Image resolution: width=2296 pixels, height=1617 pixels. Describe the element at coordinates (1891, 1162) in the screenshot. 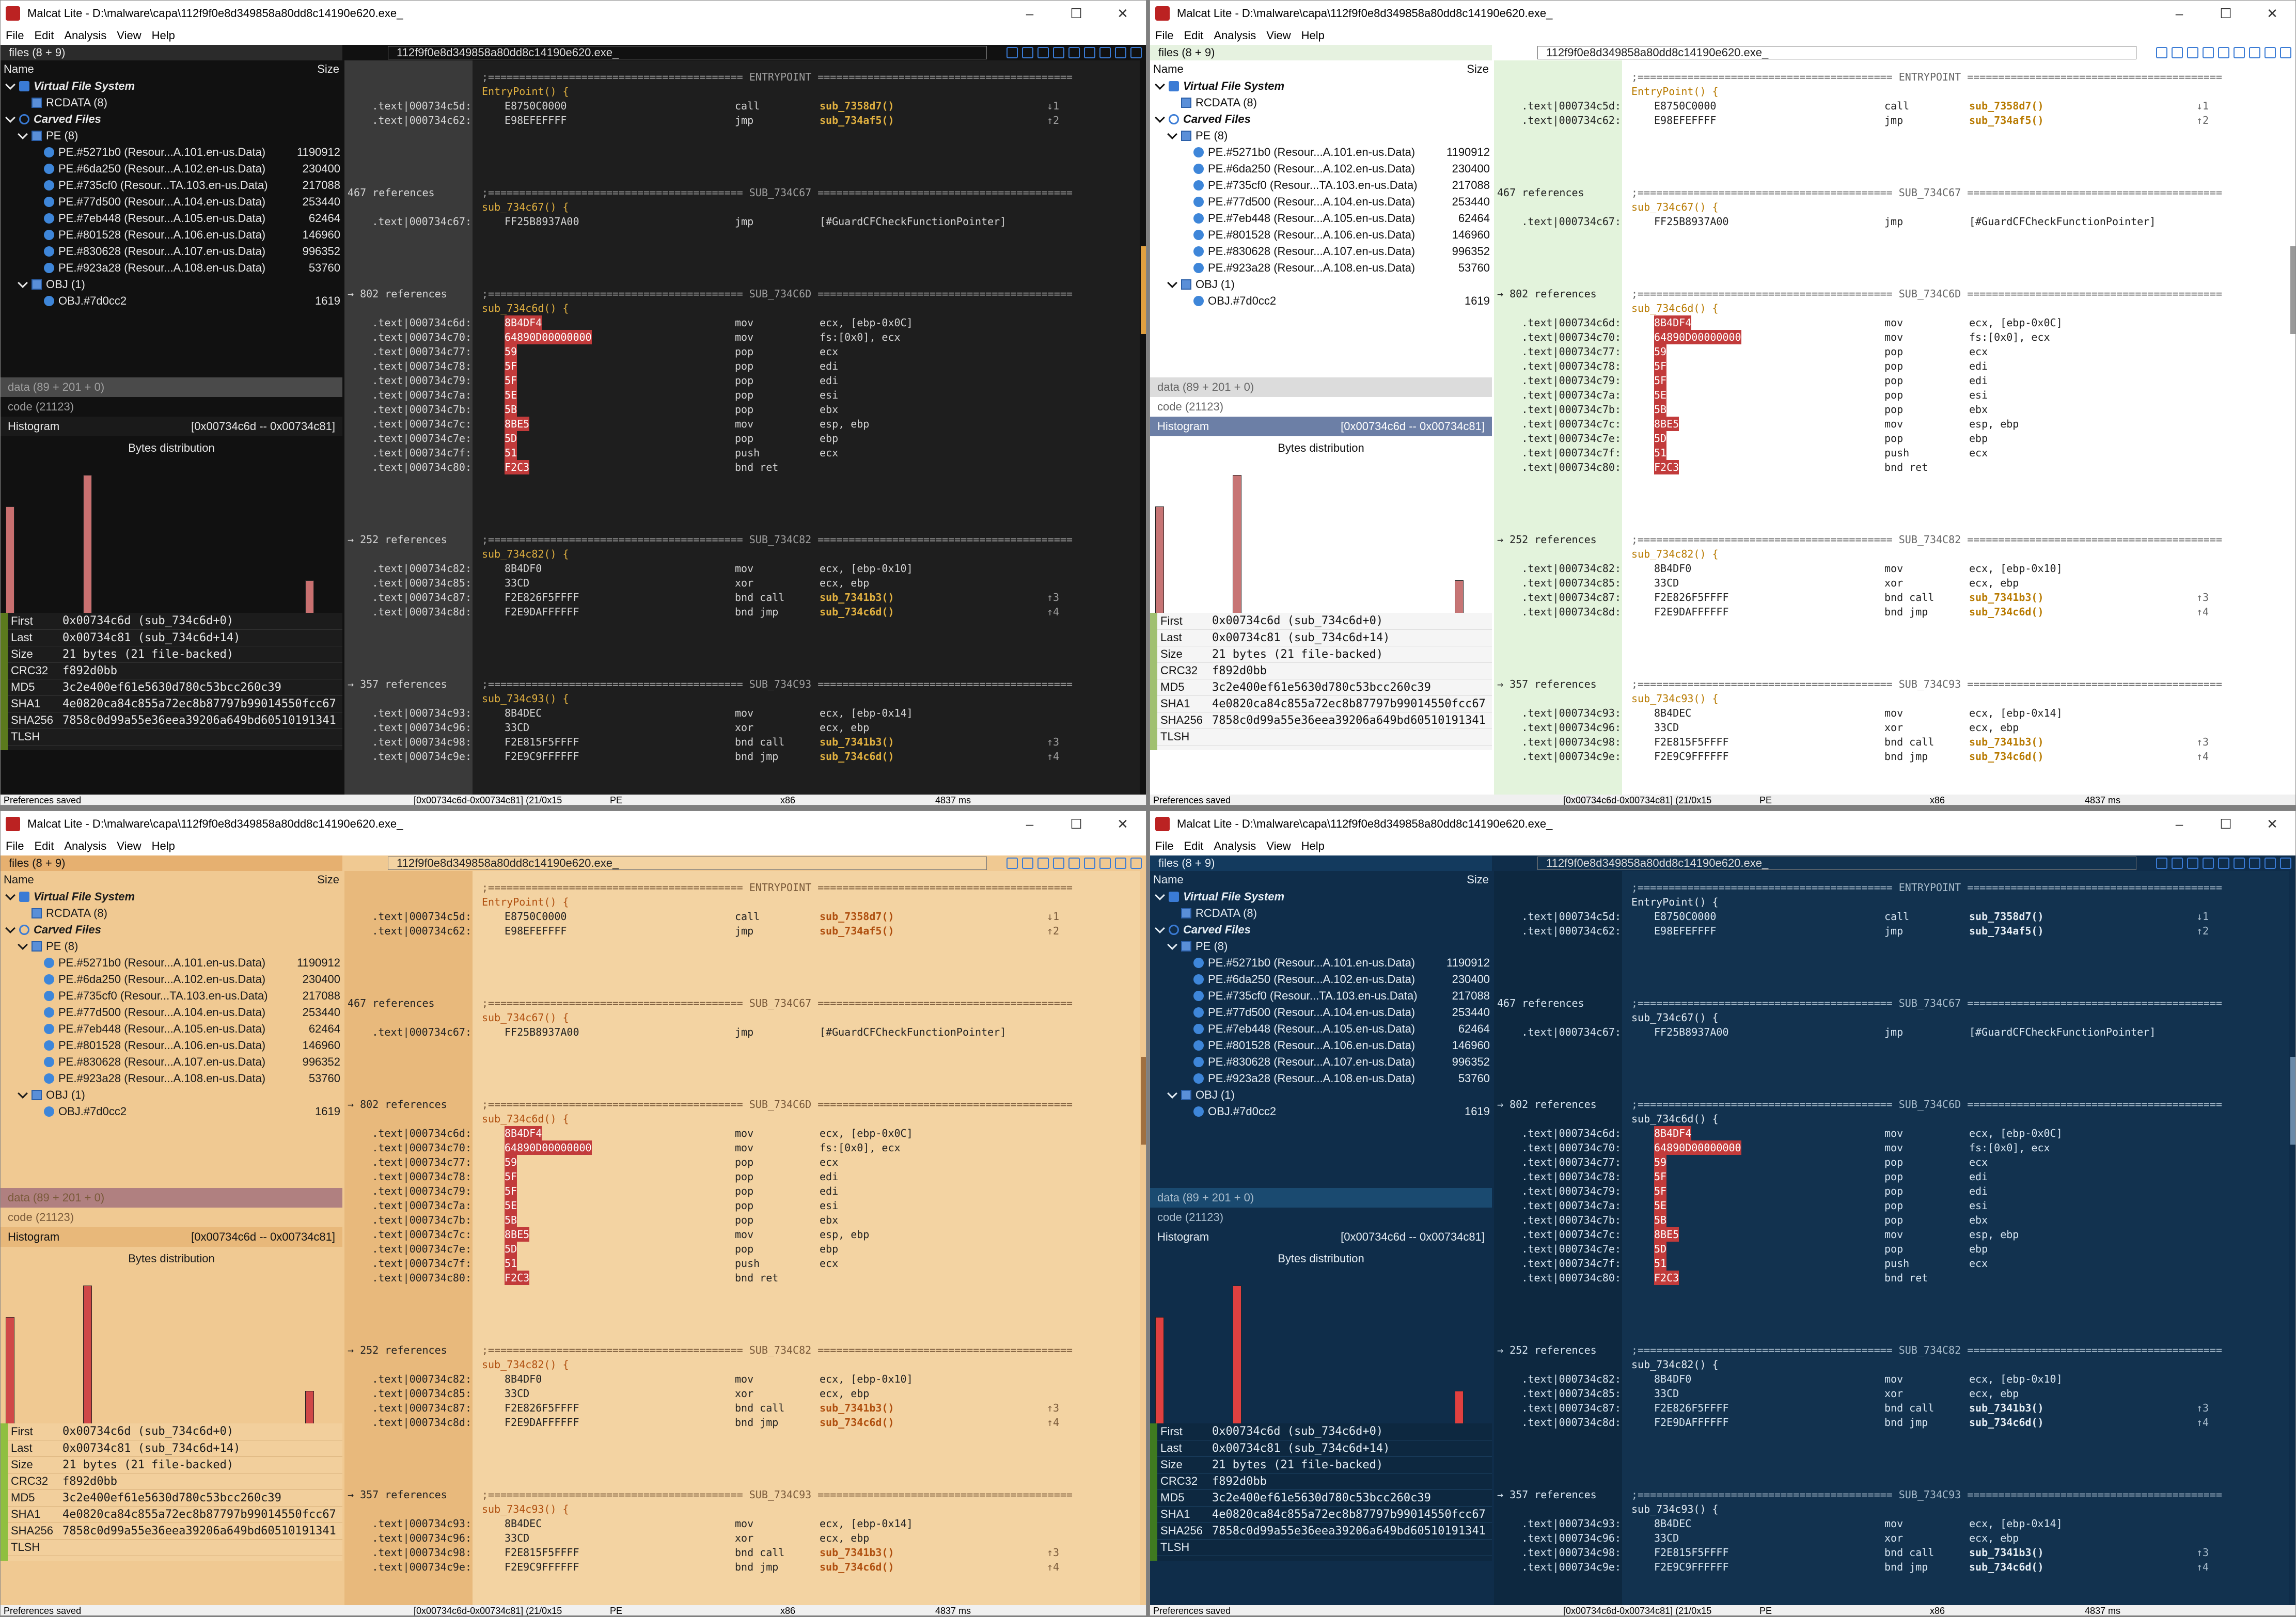

I see `code-line: .text|000734c77: 59 pop ecx` at that location.